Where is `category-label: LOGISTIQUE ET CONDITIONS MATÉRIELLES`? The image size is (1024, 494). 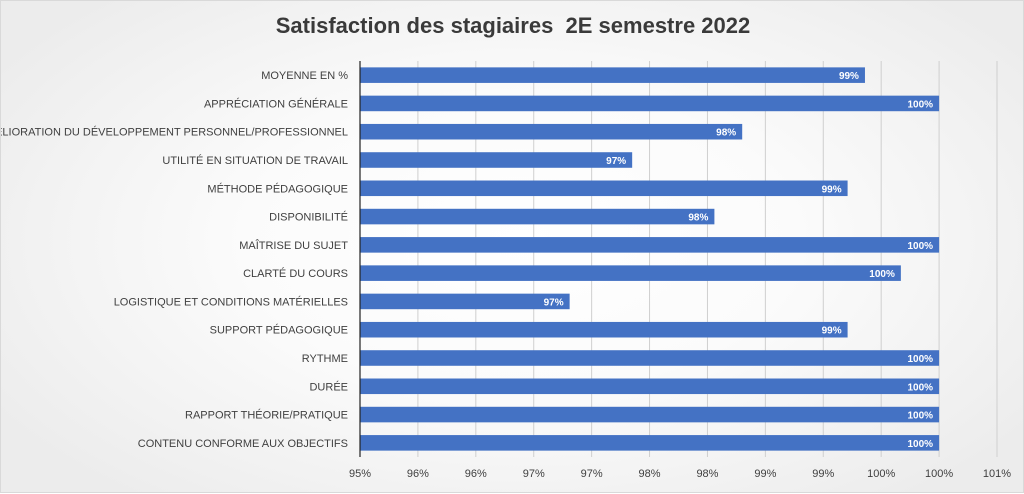
category-label: LOGISTIQUE ET CONDITIONS MATÉRIELLES is located at coordinates (231, 301).